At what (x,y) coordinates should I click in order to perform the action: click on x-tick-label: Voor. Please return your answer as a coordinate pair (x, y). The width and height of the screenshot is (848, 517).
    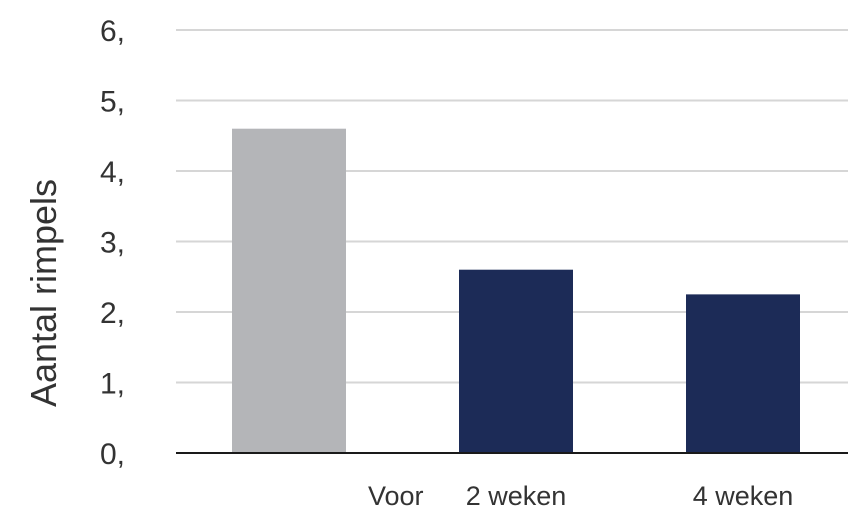
    Looking at the image, I should click on (396, 496).